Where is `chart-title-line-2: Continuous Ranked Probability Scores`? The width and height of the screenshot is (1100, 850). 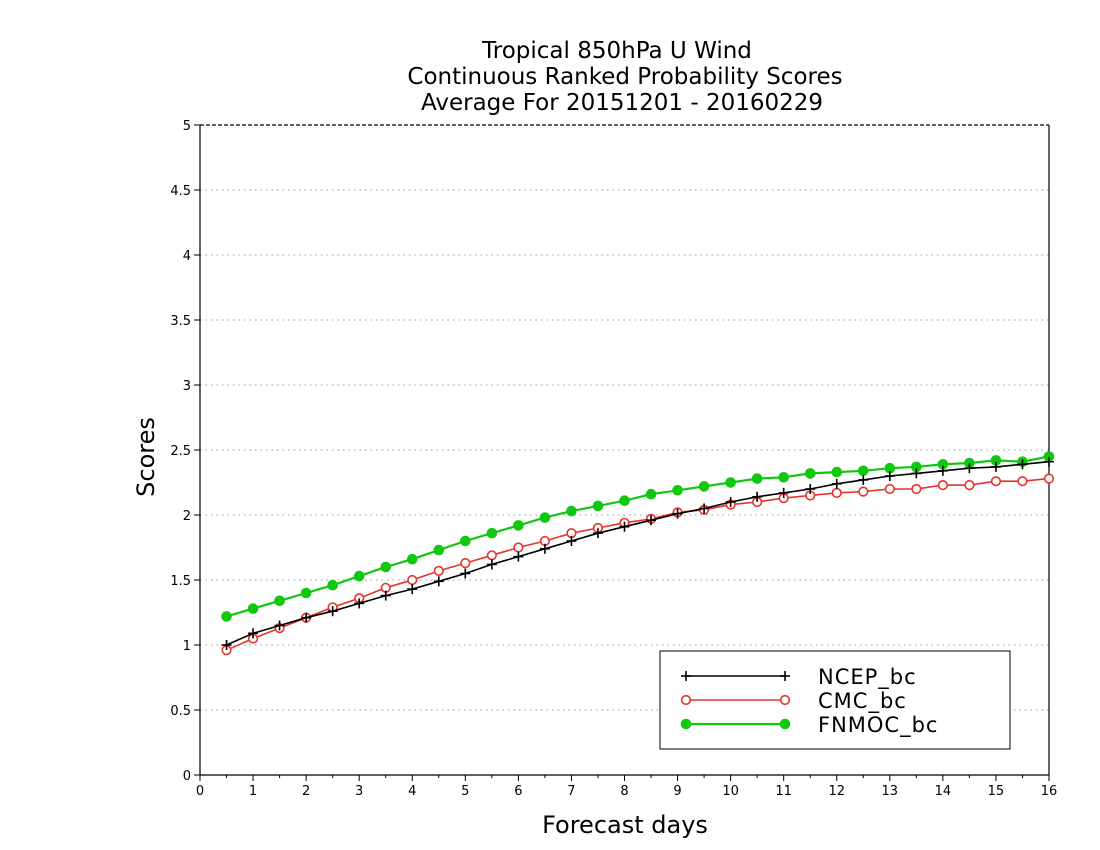 chart-title-line-2: Continuous Ranked Probability Scores is located at coordinates (624, 77).